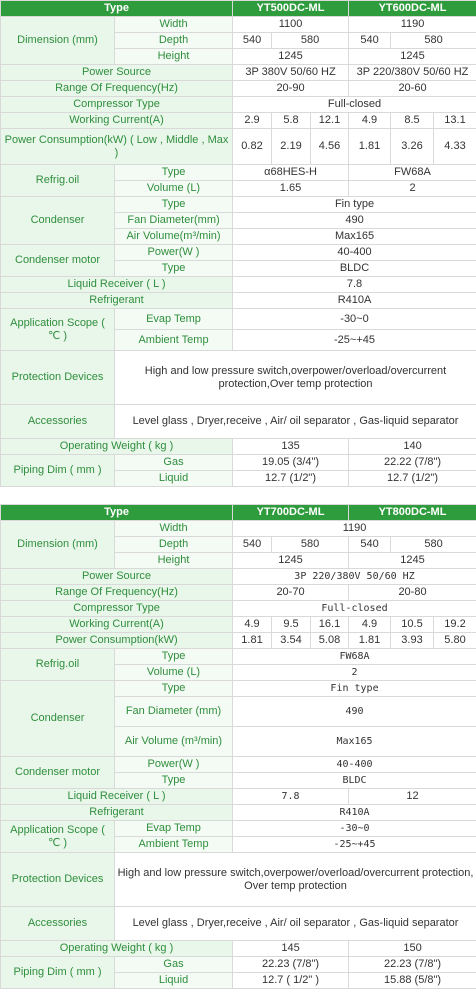 This screenshot has width=476, height=989. I want to click on power-source-label: Power Source, so click(117, 577).